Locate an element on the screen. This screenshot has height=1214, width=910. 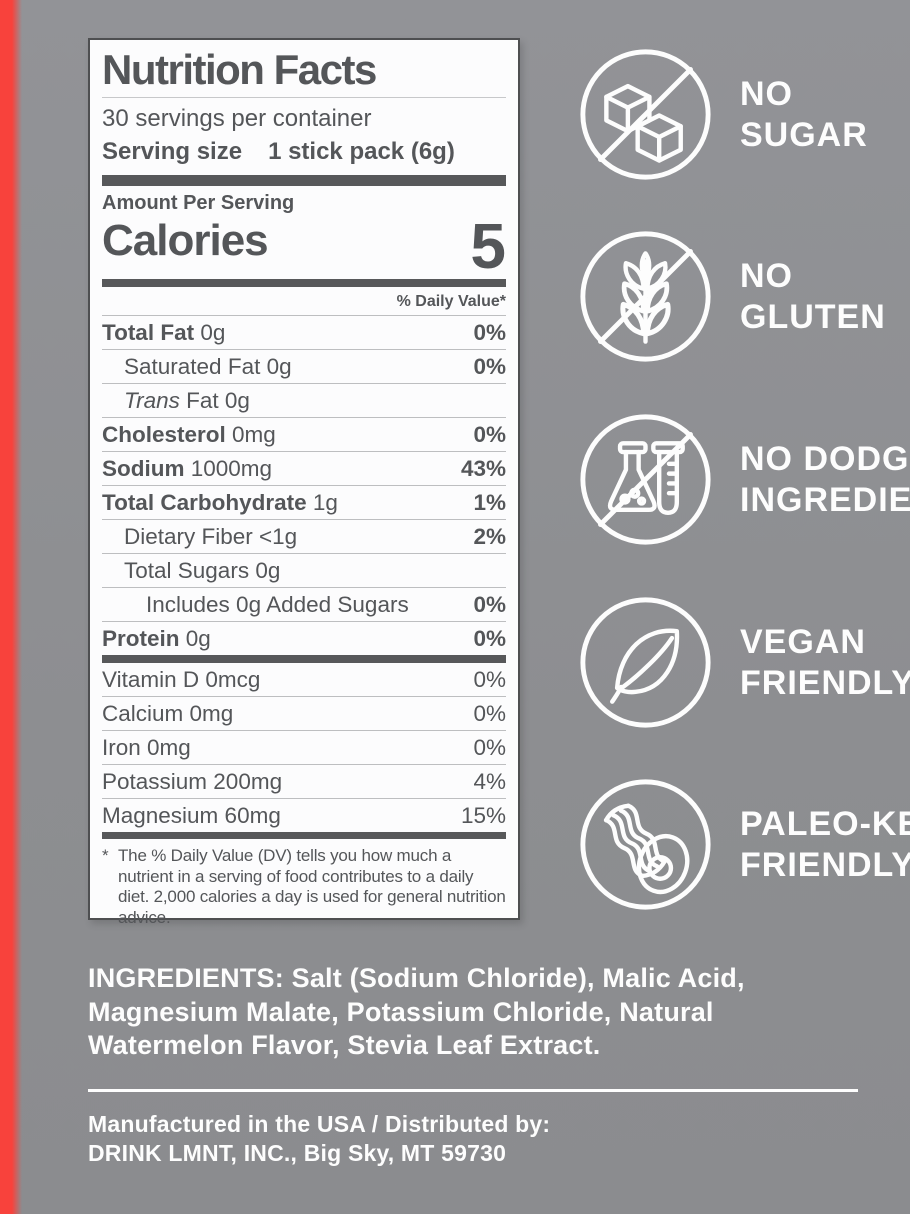
daily-value-header: % Daily Value* is located at coordinates (451, 301).